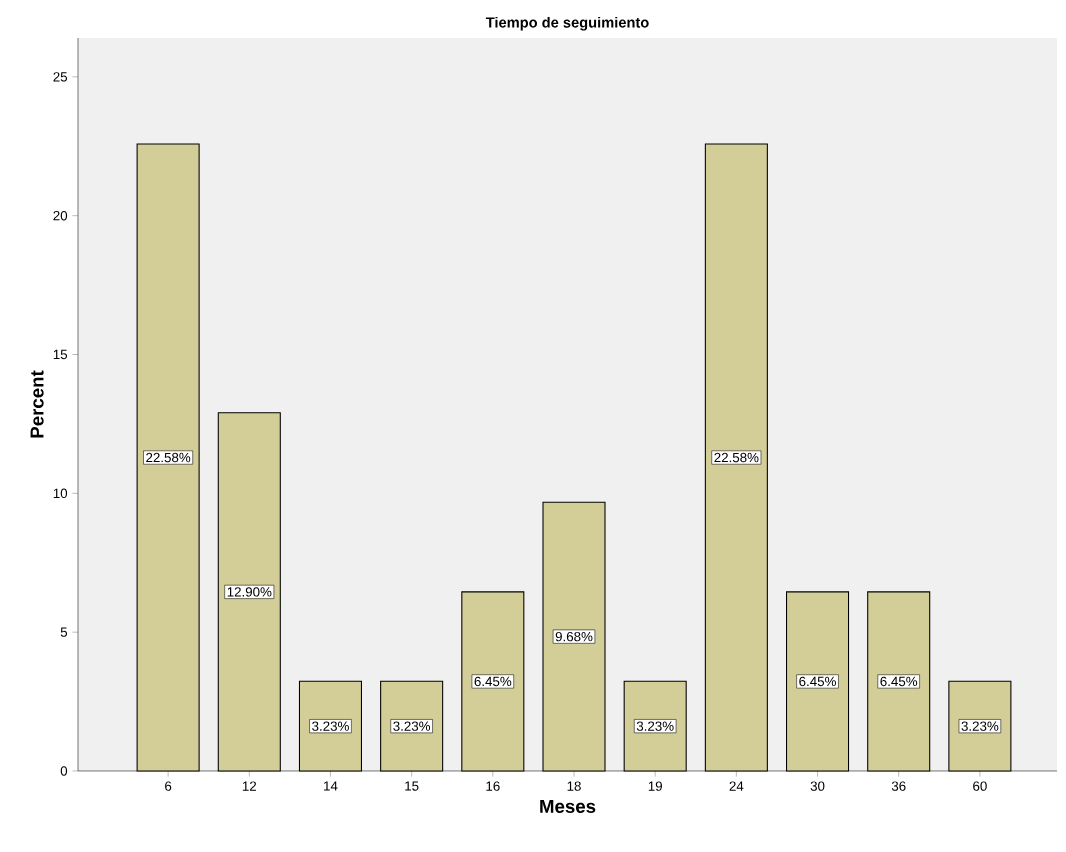 The width and height of the screenshot is (1066, 852). I want to click on chart-title: Tiempo de seguimiento, so click(567, 23).